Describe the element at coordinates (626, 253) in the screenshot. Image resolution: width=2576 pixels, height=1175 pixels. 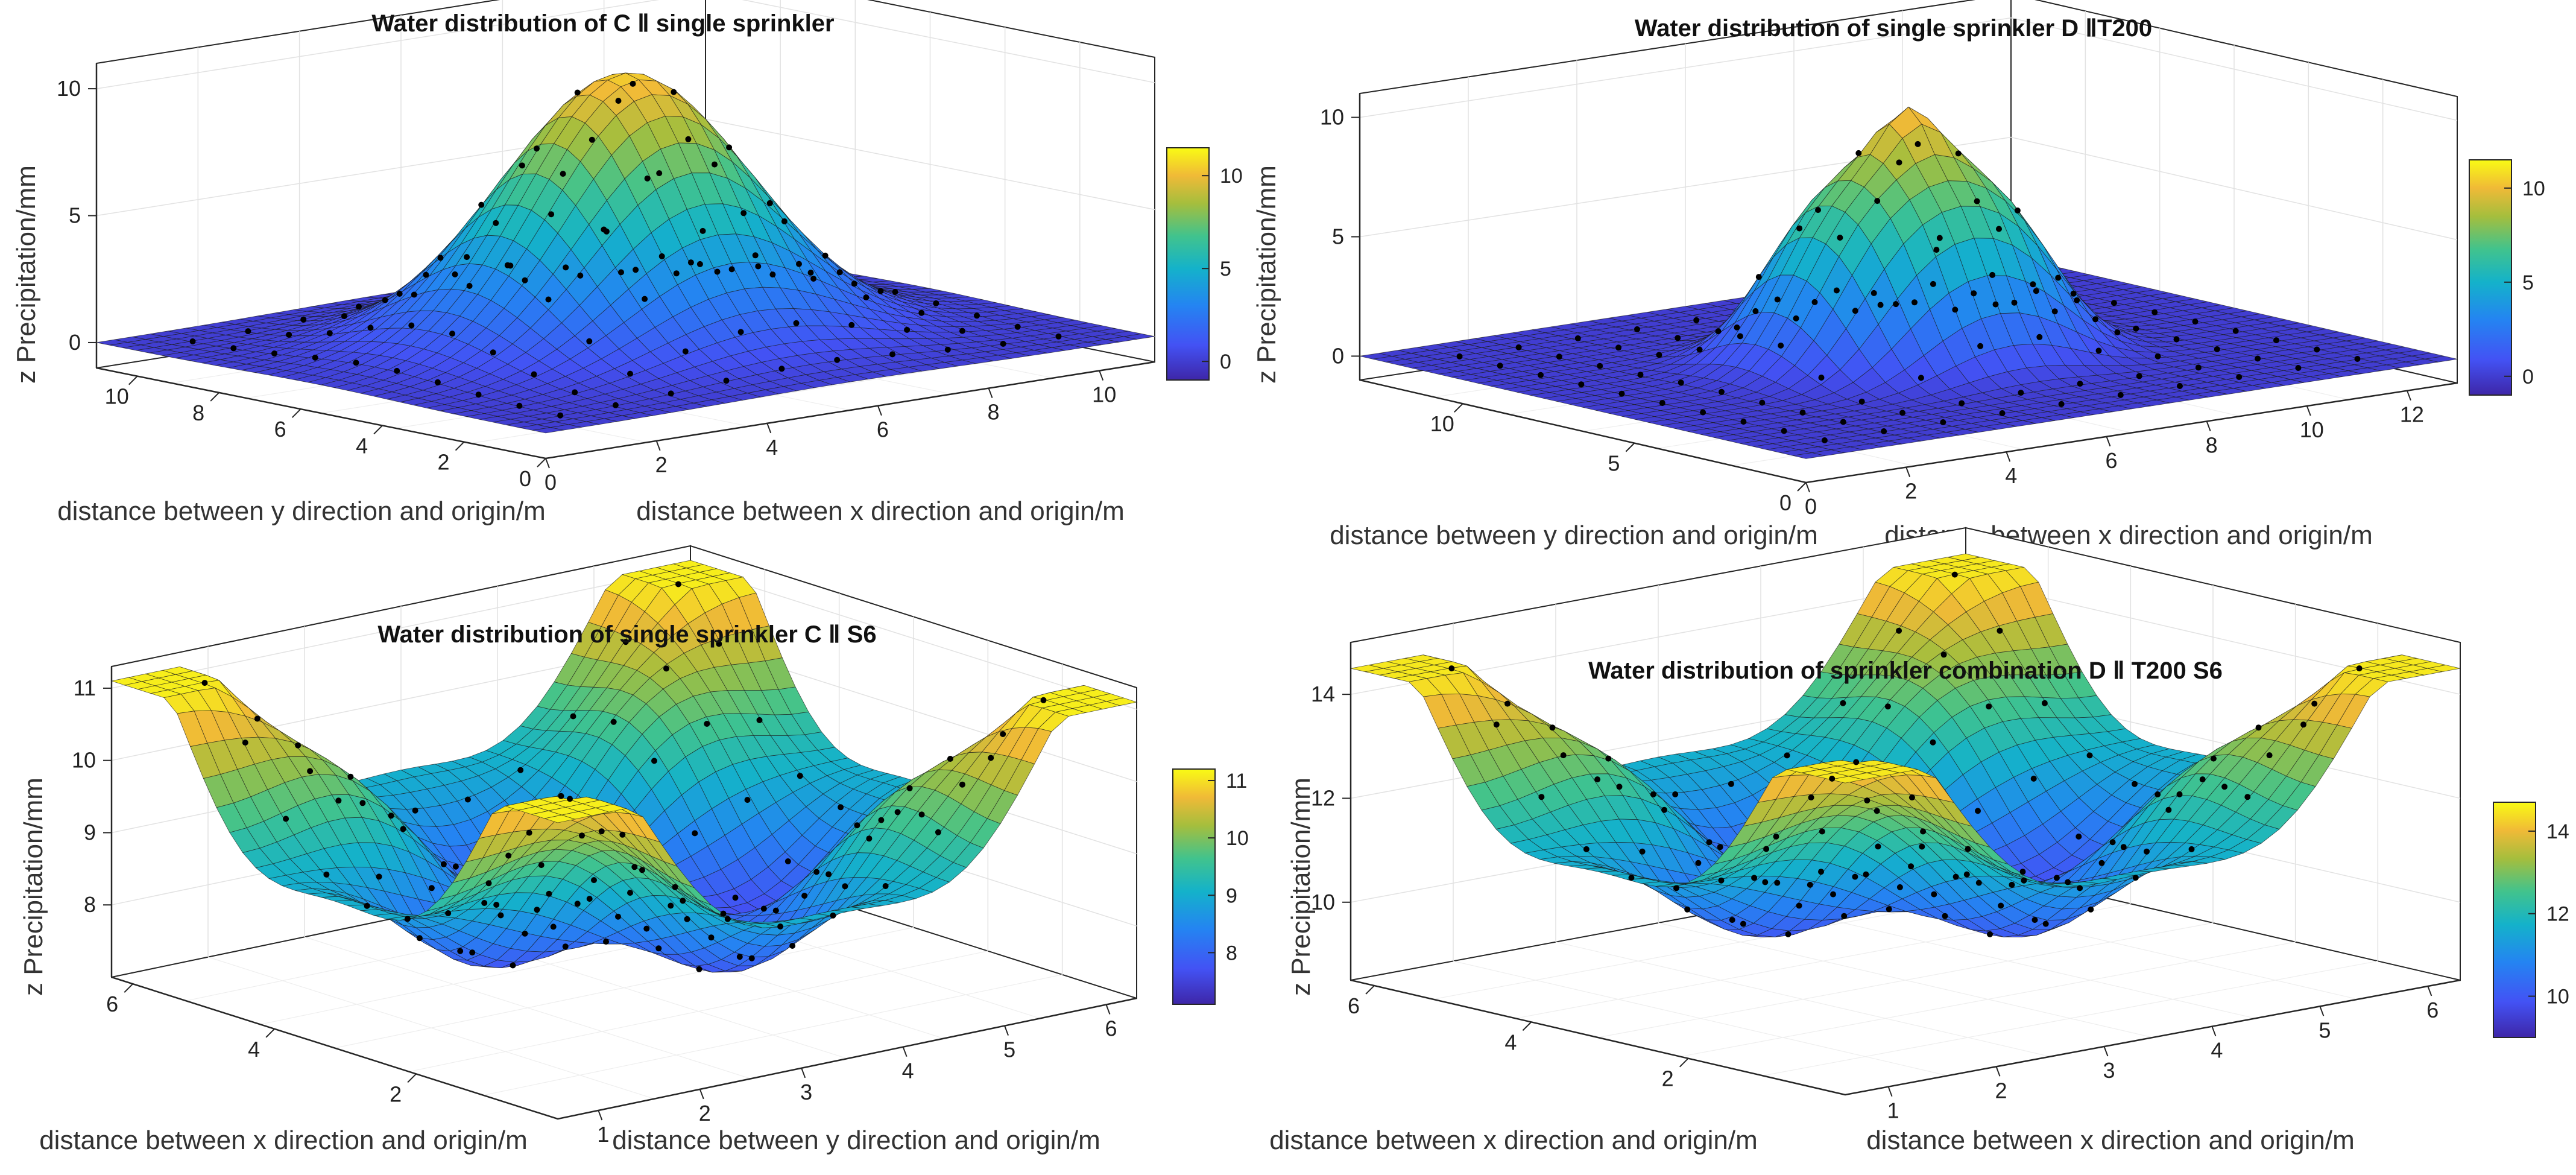
I see `chart-0-surface` at that location.